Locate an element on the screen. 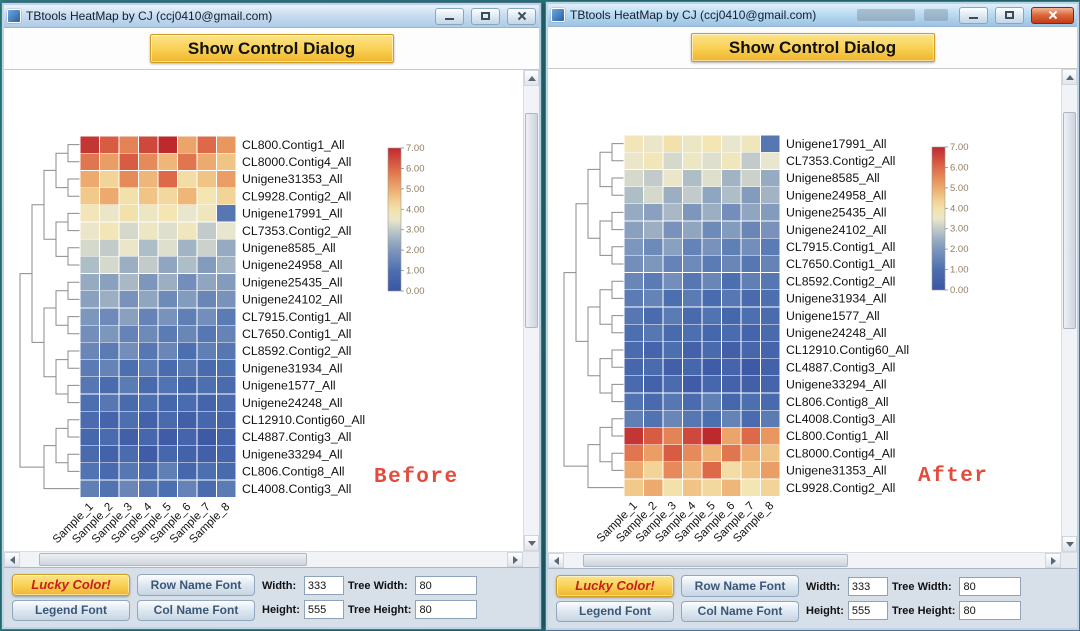 The image size is (1080, 631). svg-text: CL12910.Contig60_All is located at coordinates (303, 420).